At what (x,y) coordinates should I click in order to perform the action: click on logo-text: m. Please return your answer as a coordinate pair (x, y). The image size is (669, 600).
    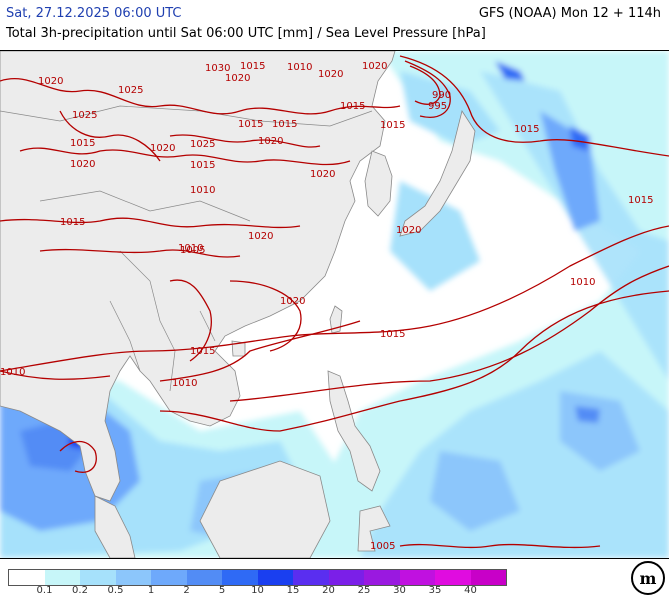
    Looking at the image, I should click on (648, 578).